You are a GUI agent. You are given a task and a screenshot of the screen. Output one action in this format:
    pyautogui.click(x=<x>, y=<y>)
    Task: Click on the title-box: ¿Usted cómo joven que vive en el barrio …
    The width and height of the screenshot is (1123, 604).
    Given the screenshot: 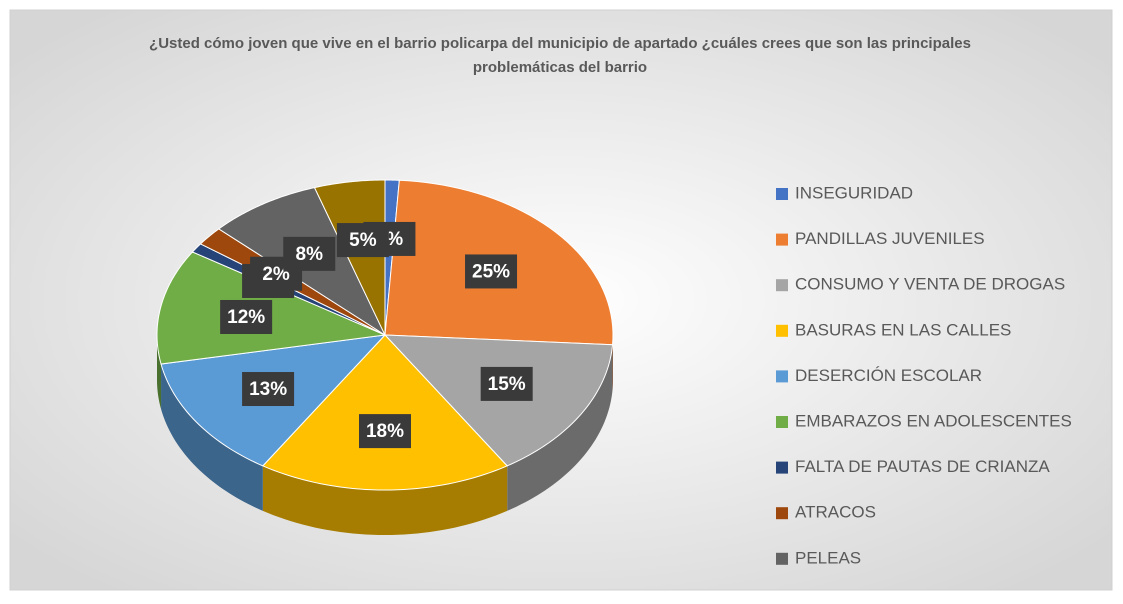 What is the action you would take?
    pyautogui.click(x=560, y=62)
    